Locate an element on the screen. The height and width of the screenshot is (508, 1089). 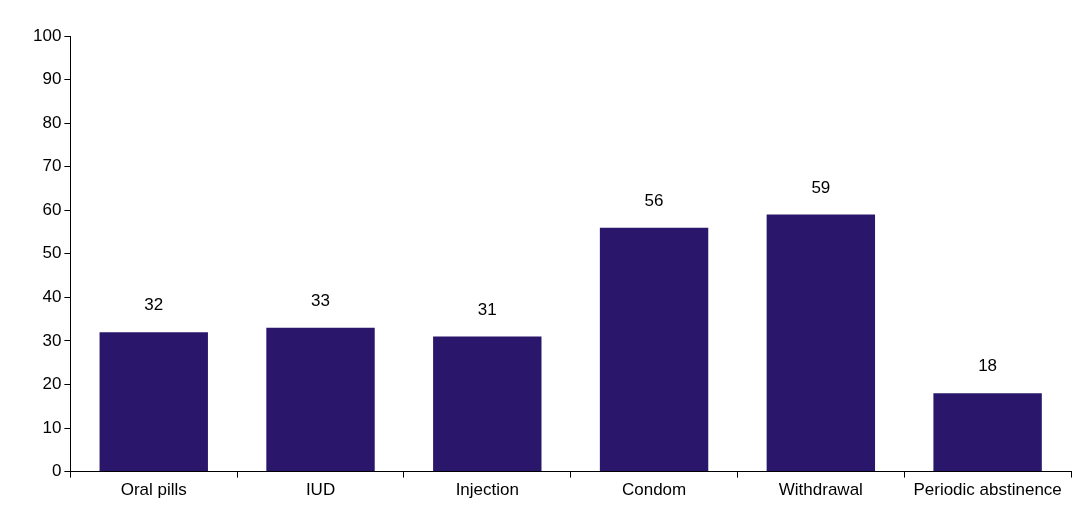
data-label: 56 is located at coordinates (654, 200).